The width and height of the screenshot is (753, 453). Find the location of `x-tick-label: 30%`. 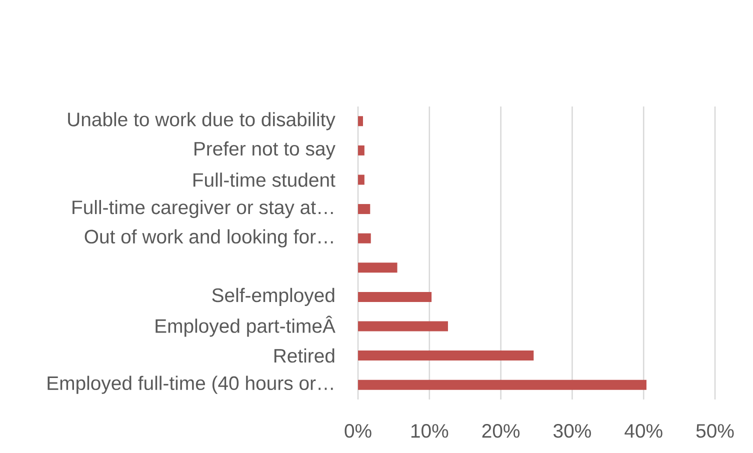

x-tick-label: 30% is located at coordinates (572, 431).